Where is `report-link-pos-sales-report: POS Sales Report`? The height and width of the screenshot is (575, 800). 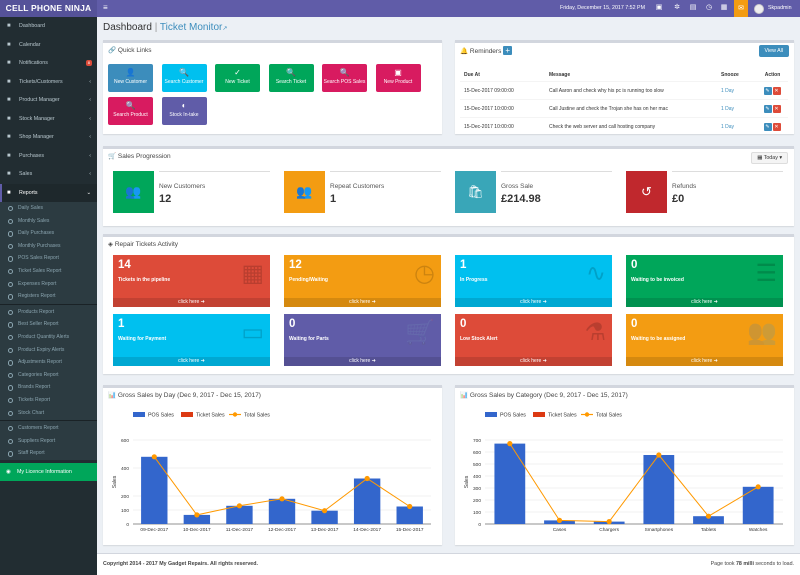
report-link-pos-sales-report: POS Sales Report is located at coordinates (48, 258).